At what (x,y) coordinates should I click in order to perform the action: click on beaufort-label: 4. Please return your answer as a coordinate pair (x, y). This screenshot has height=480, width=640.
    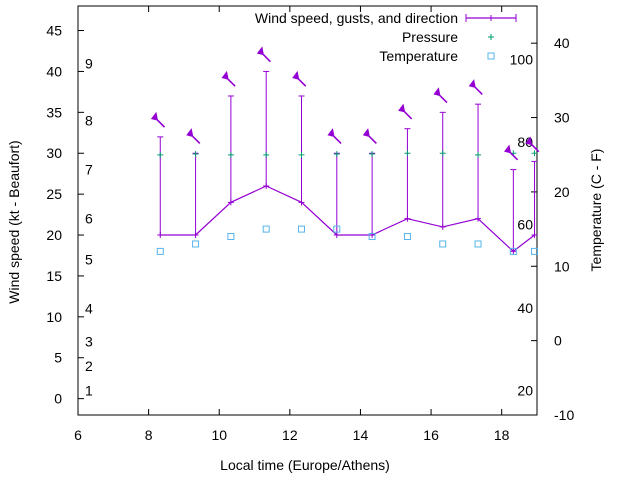
    Looking at the image, I should click on (89, 309).